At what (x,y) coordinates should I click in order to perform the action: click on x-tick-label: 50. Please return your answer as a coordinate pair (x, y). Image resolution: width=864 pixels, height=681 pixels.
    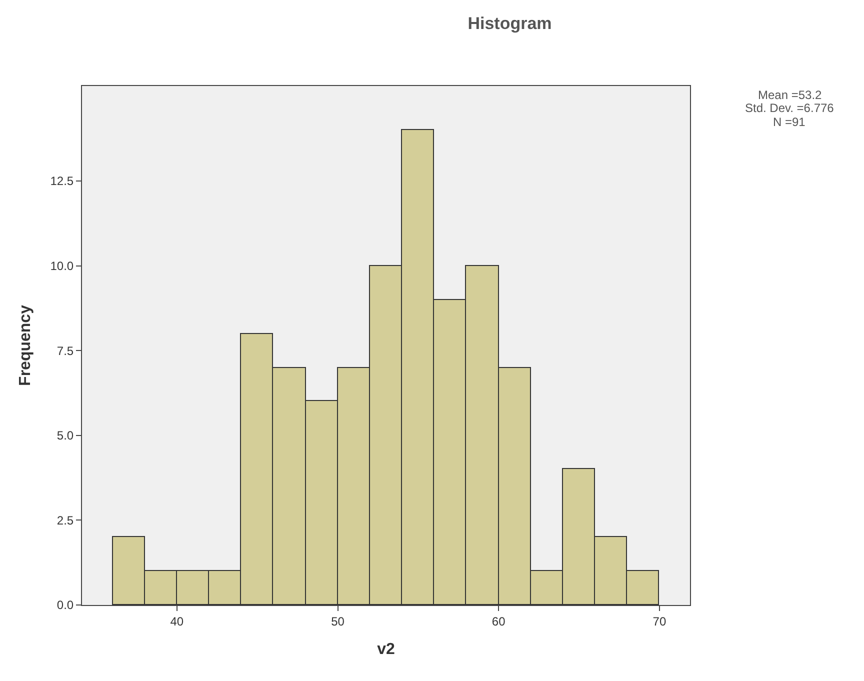
    Looking at the image, I should click on (338, 621).